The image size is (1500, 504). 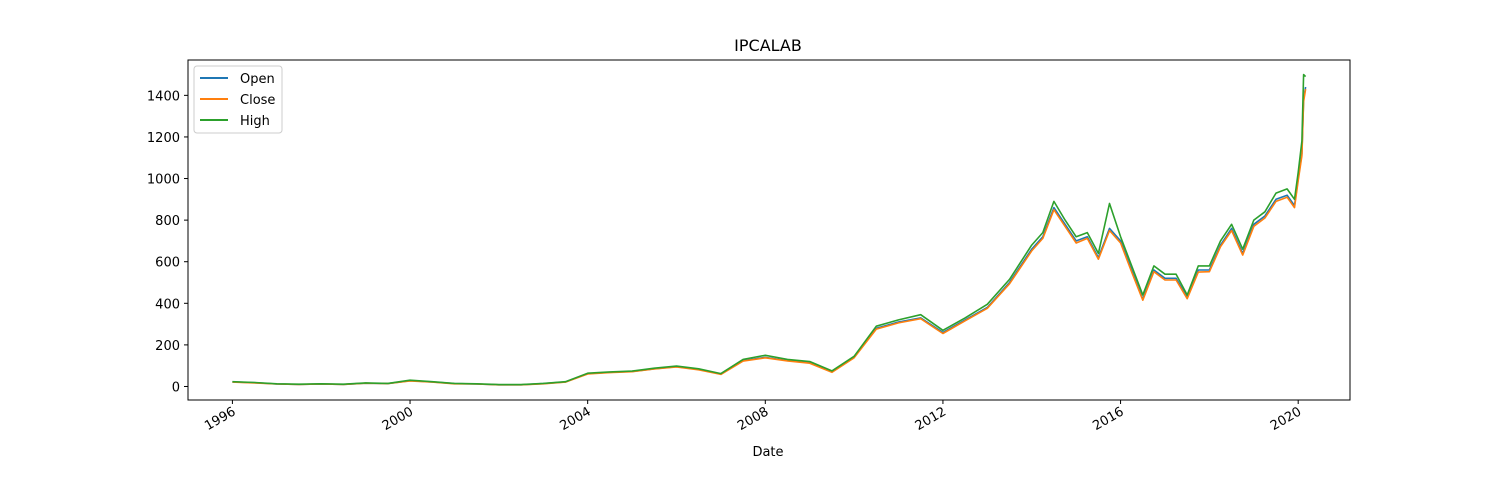 What do you see at coordinates (176, 387) in the screenshot?
I see `y-tick-label: 0` at bounding box center [176, 387].